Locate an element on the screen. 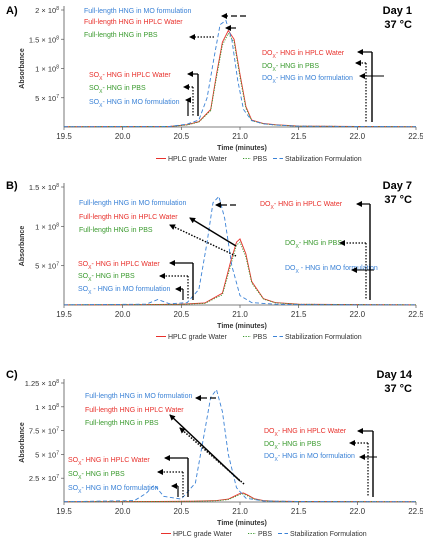 This screenshot has width=423, height=550. y-tick-label: 2.5 × 10⁷ is located at coordinates (44, 478).